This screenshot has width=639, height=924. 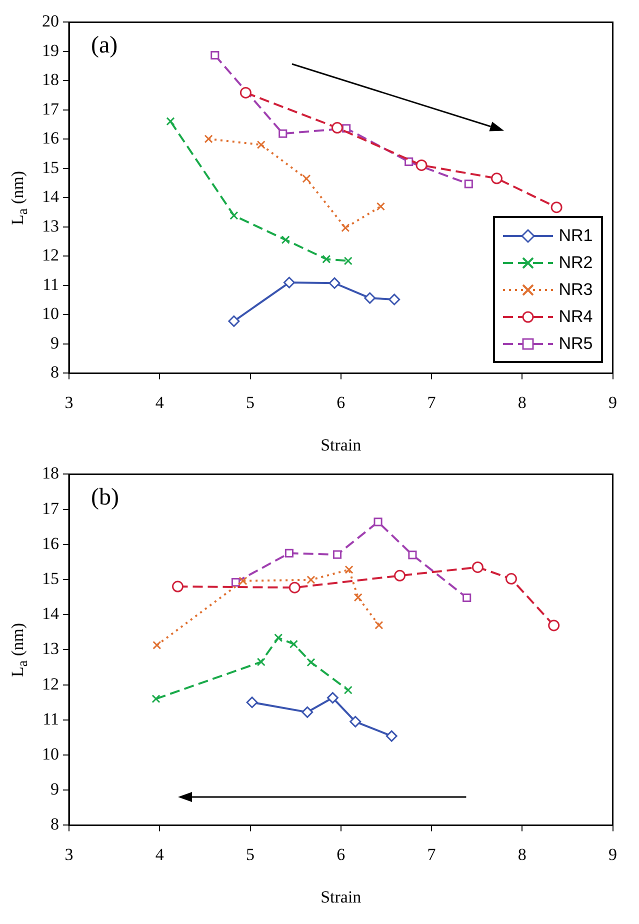 What do you see at coordinates (575, 344) in the screenshot?
I see `legend-label: NR5` at bounding box center [575, 344].